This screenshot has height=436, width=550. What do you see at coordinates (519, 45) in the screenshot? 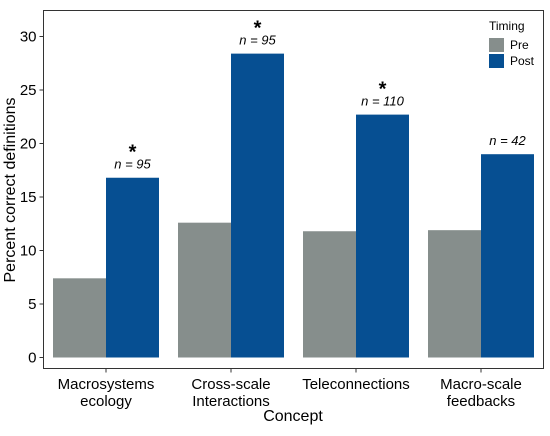
I see `legend-label-pre: Pre` at bounding box center [519, 45].